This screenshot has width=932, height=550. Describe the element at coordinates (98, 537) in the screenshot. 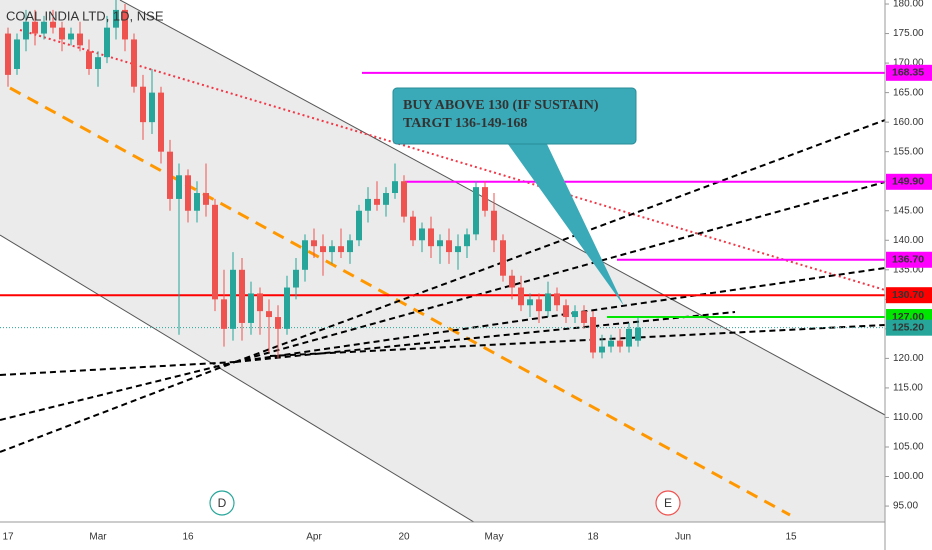

I see `x-tick-label: Mar` at that location.